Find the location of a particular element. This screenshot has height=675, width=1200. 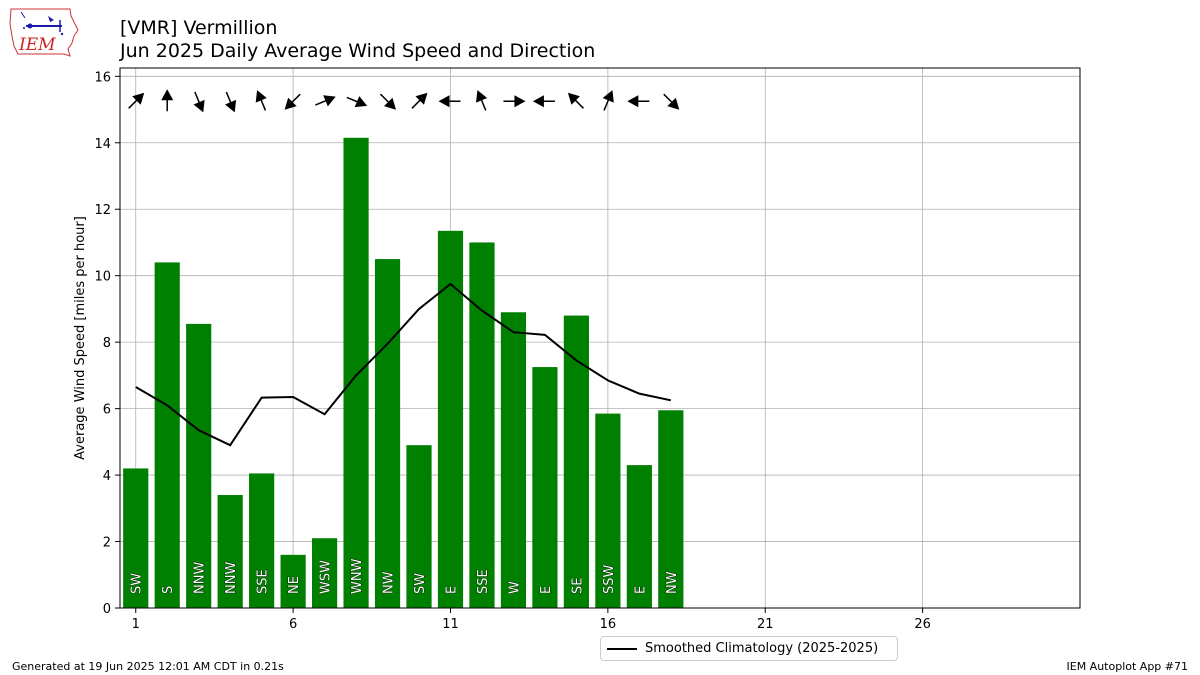

iowa-state-icon: IEM is located at coordinates (44, 32).